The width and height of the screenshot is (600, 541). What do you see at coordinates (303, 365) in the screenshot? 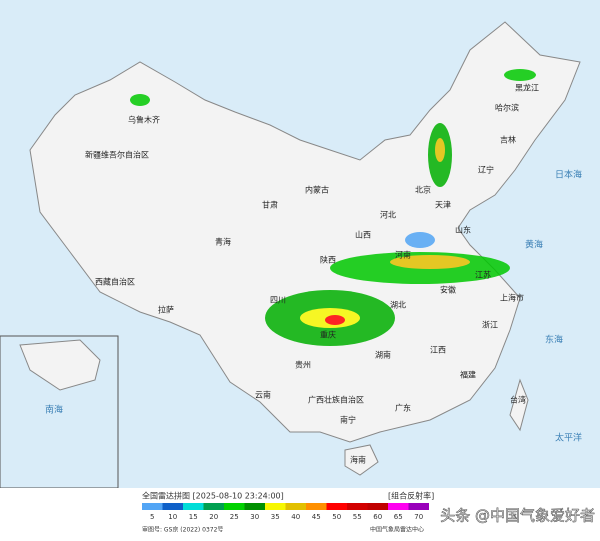
I see `region-label: 贵州` at bounding box center [303, 365].